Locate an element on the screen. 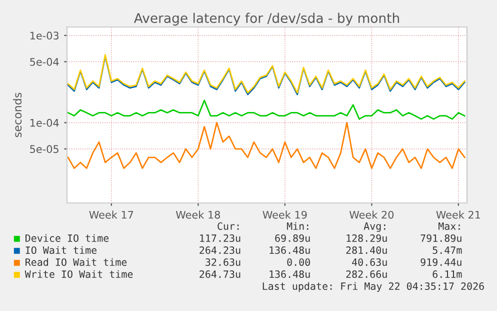 The image size is (497, 311). text: 264.73u is located at coordinates (220, 274).